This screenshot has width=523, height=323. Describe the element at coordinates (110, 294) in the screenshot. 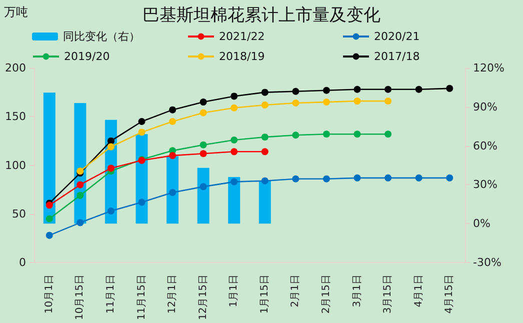

I see `x-tick-label: 11月1日` at that location.